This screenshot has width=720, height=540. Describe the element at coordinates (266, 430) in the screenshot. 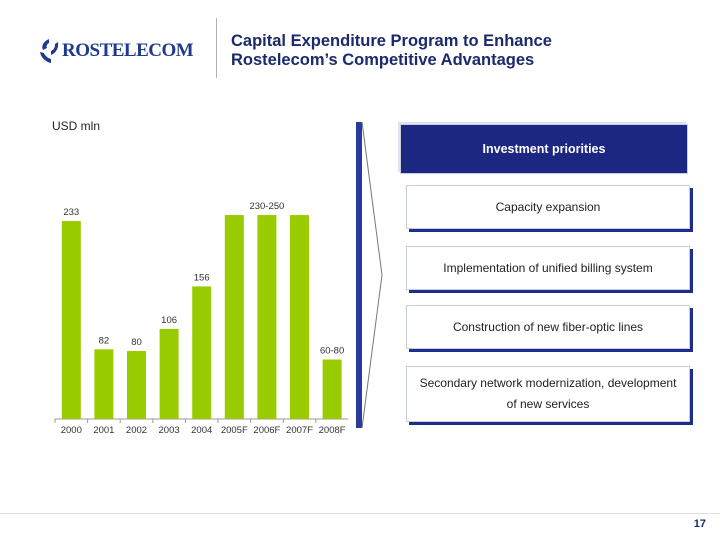

I see `x-tick-label-2006F: 2006F` at that location.